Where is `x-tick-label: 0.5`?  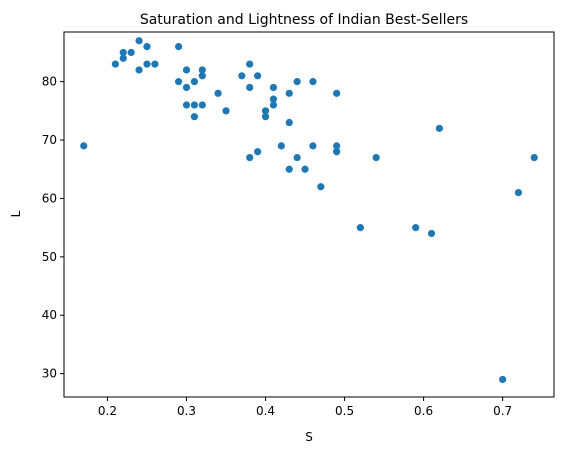
x-tick-label: 0.5 is located at coordinates (344, 411).